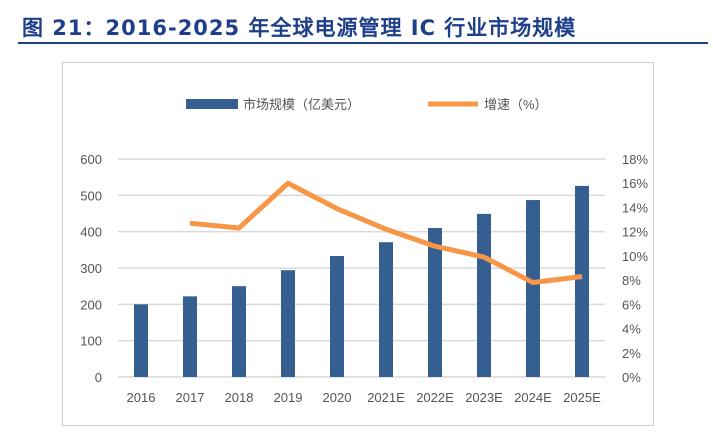 The width and height of the screenshot is (713, 432). Describe the element at coordinates (631, 329) in the screenshot. I see `y2-tick-label: 4%` at that location.